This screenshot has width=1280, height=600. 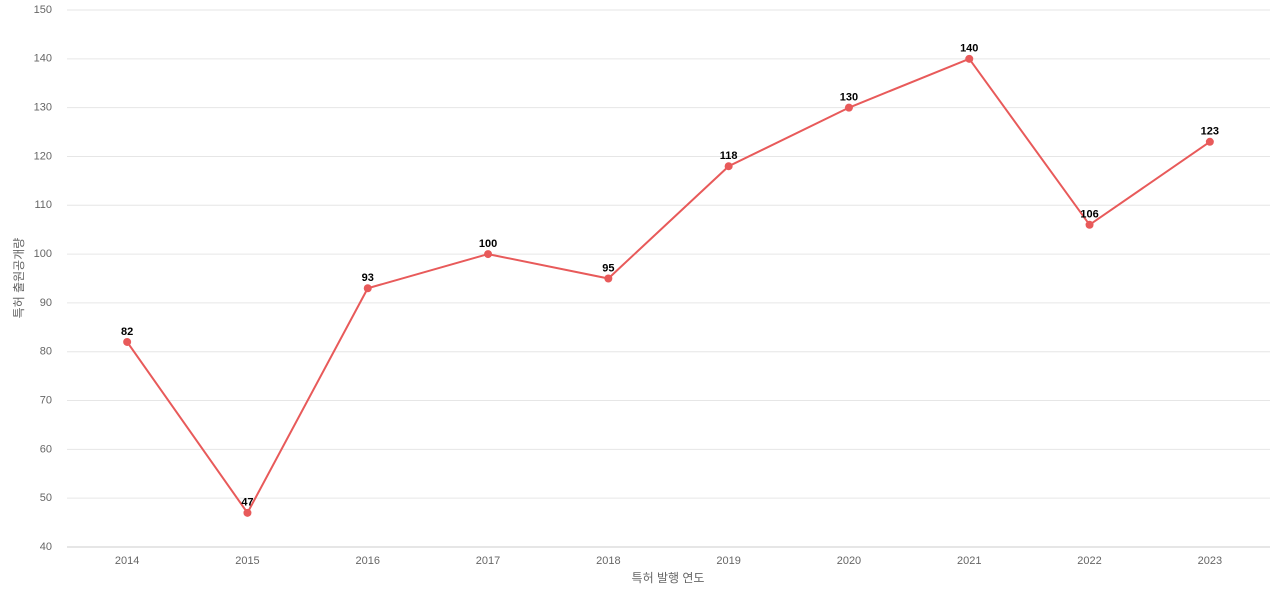 I want to click on value-label: 123, so click(x=1210, y=132).